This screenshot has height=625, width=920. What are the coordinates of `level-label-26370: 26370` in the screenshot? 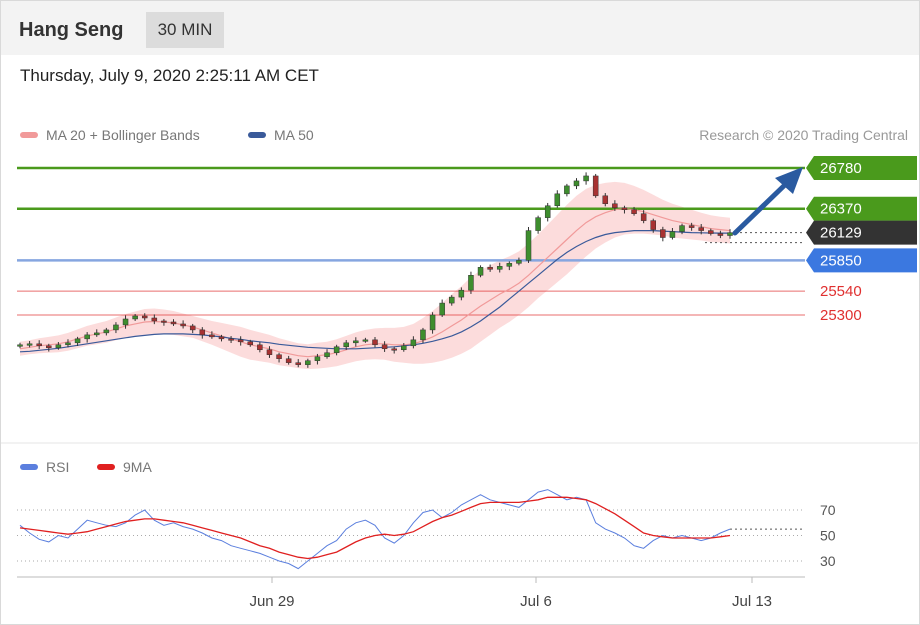 It's located at (841, 209).